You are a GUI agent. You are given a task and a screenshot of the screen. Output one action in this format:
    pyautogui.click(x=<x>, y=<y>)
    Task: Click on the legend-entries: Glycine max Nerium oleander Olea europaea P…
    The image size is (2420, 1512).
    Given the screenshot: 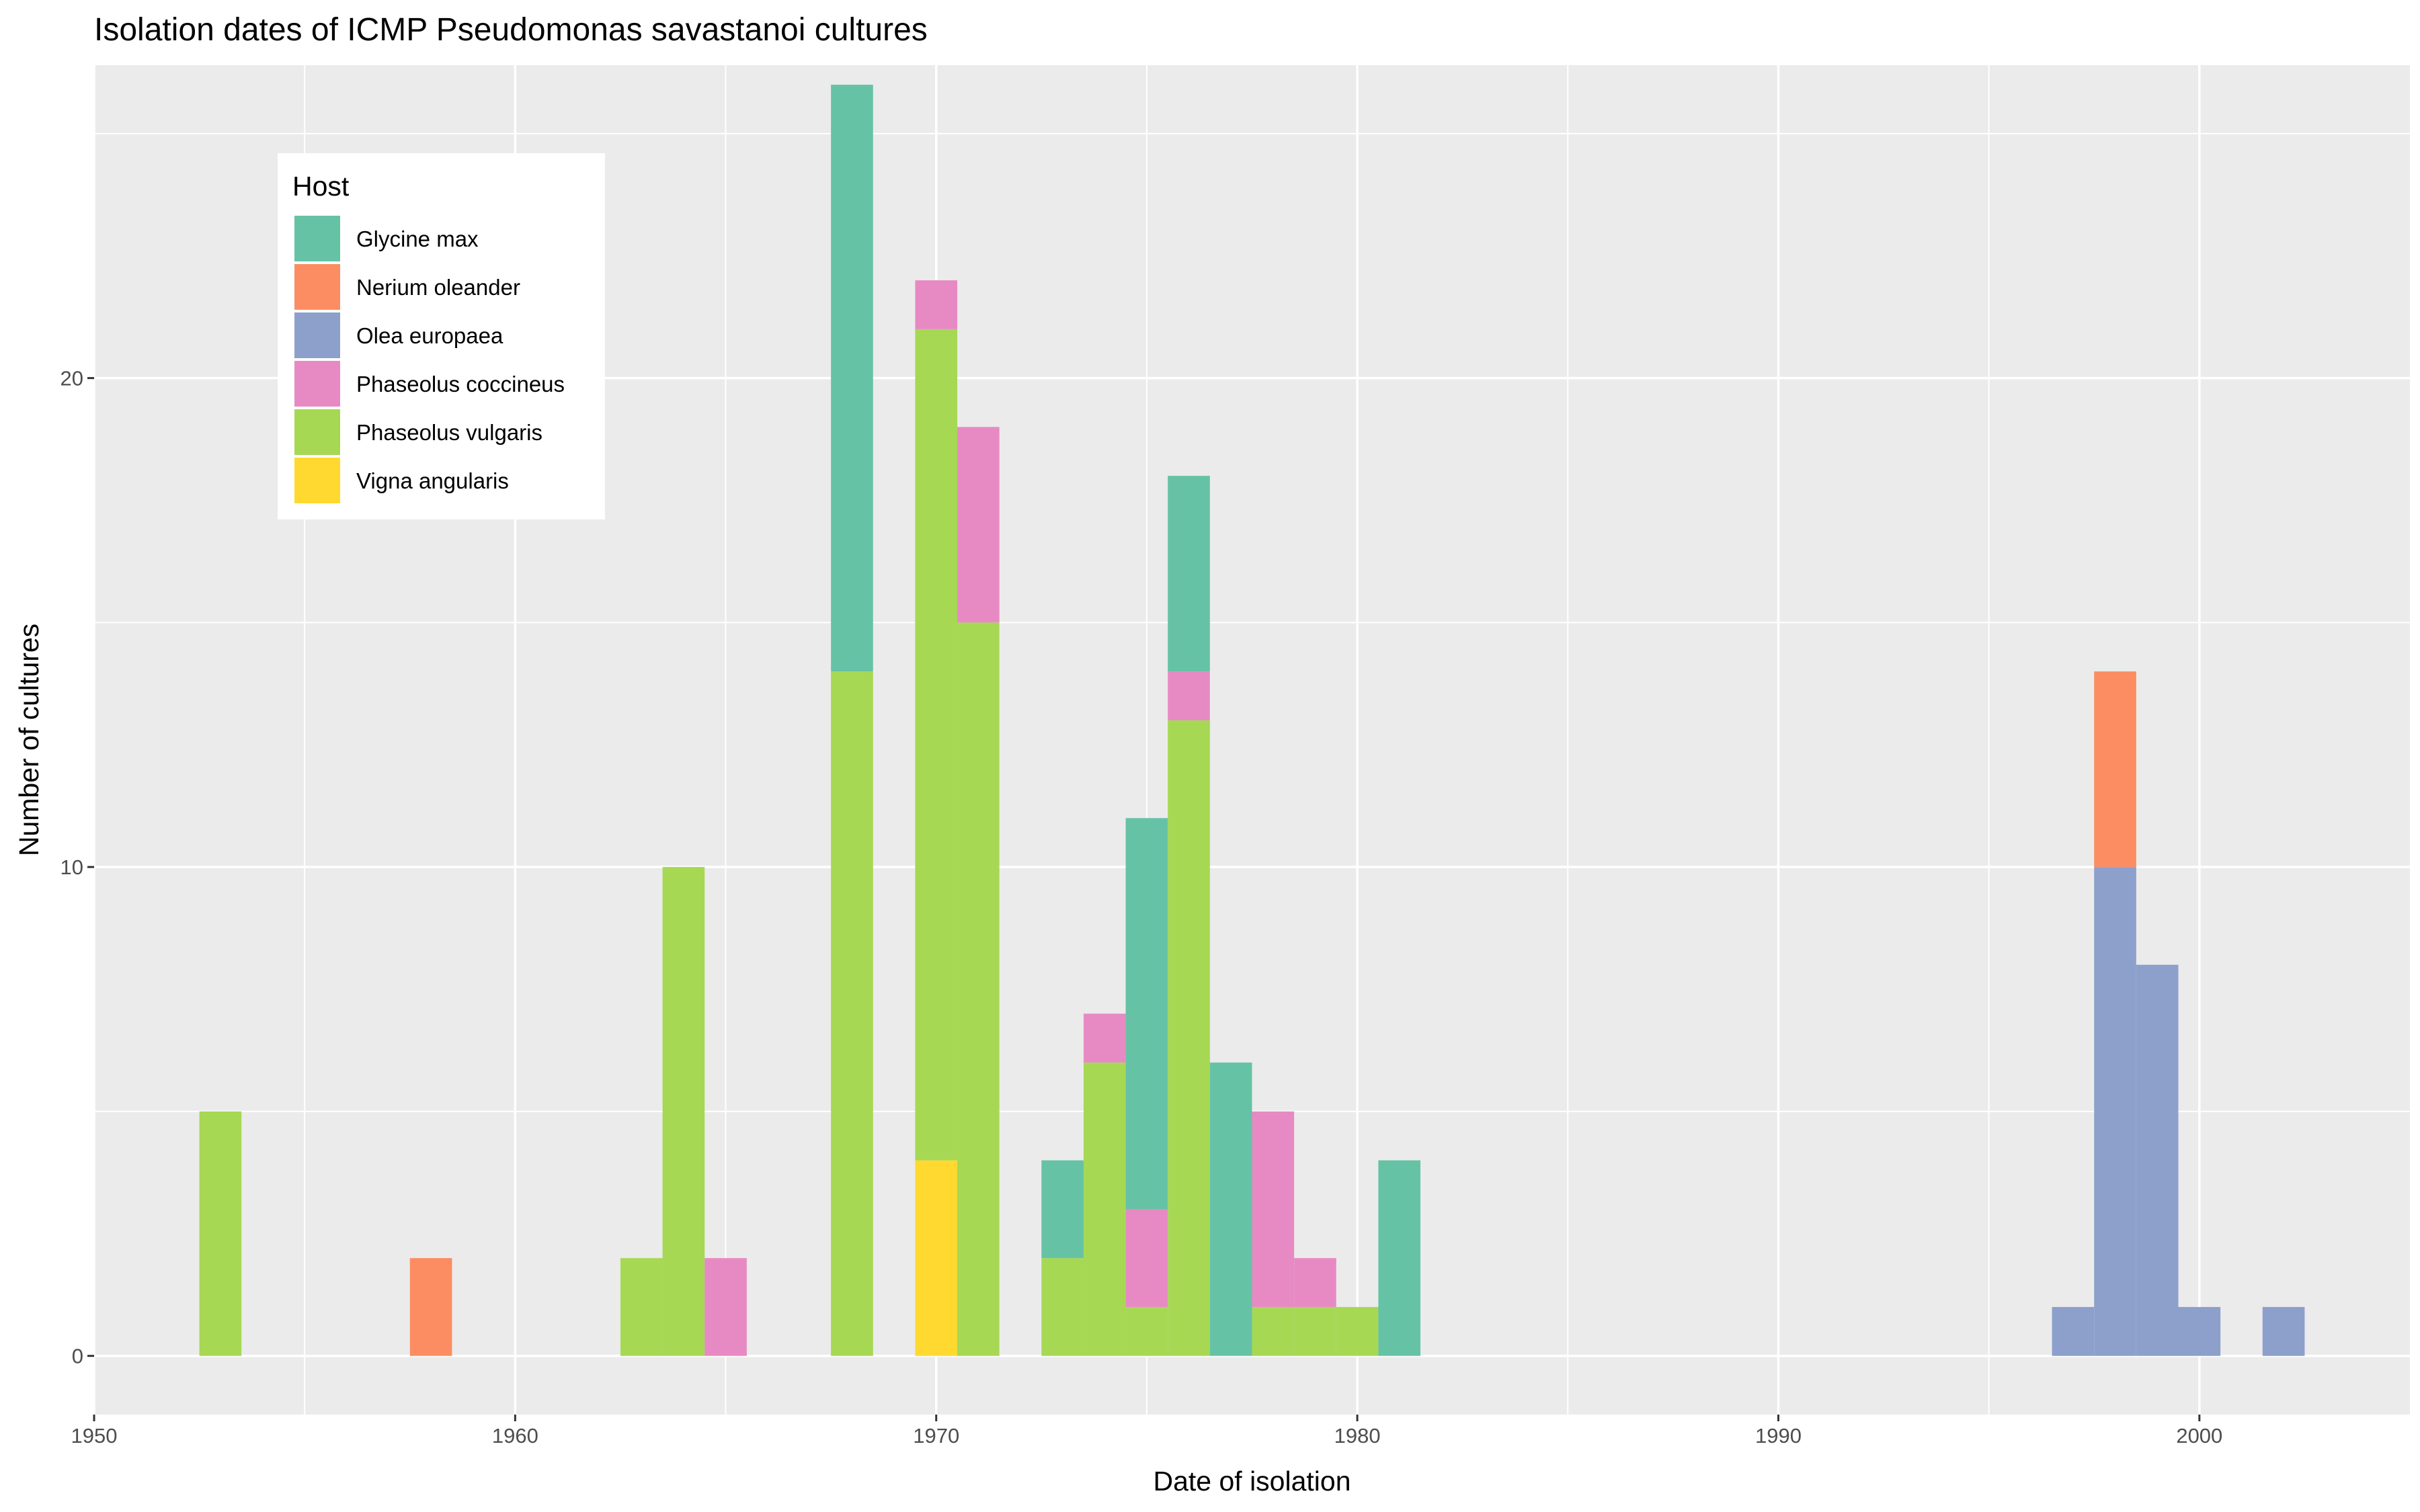 What is the action you would take?
    pyautogui.click(x=429, y=359)
    